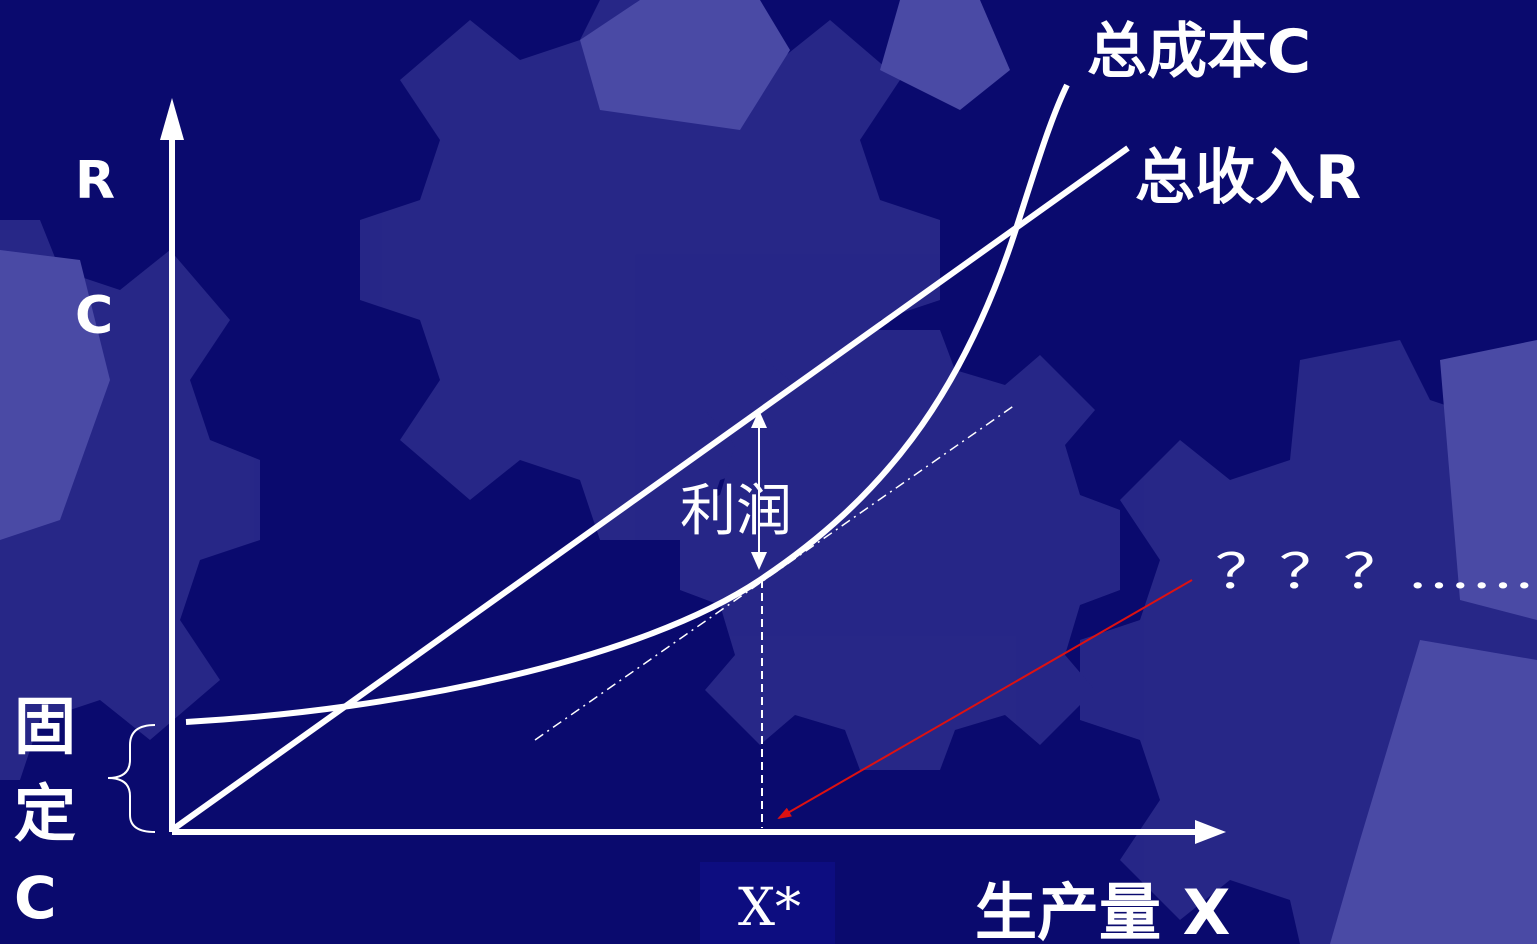 The height and width of the screenshot is (944, 1537). Describe the element at coordinates (45, 726) in the screenshot. I see `fixed-cost-label-1: 固` at that location.